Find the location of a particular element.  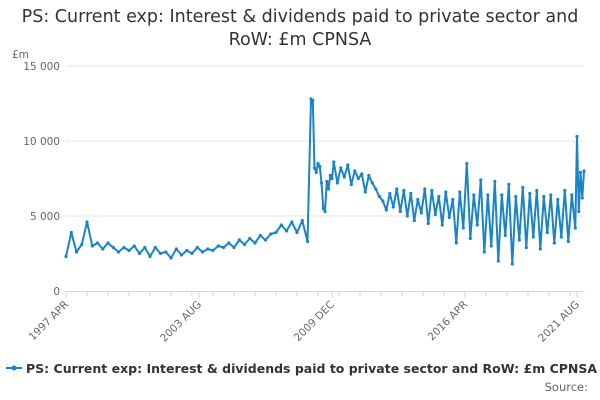

source-label: Source: is located at coordinates (566, 387).